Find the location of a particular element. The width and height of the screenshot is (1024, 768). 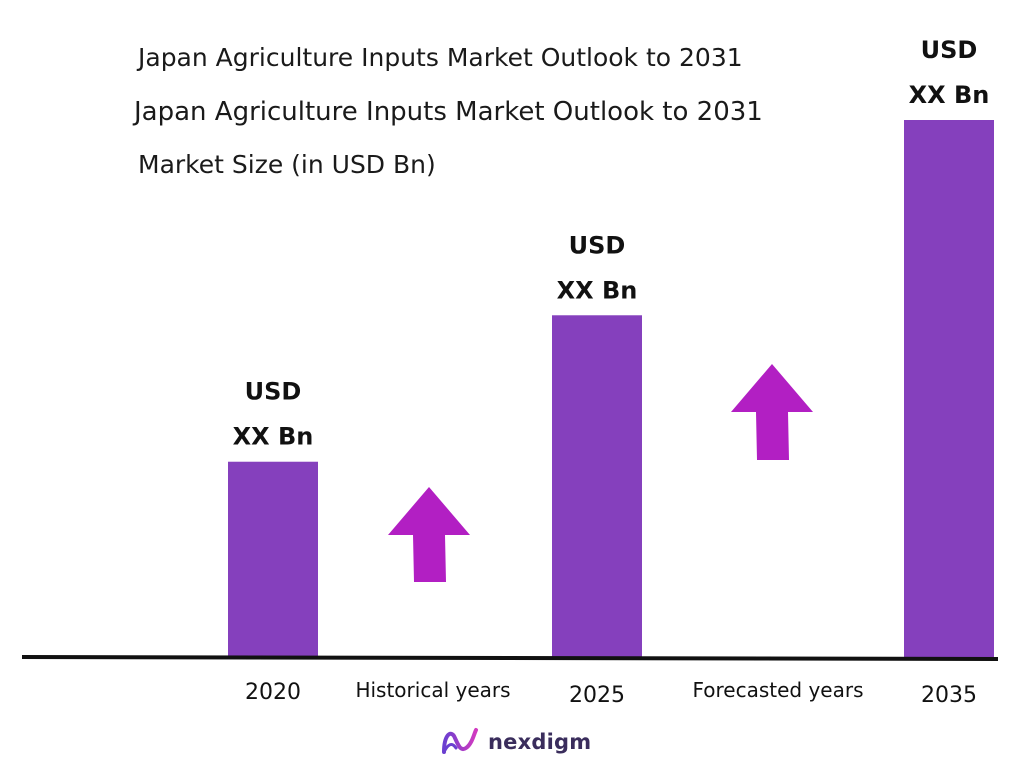

bar-2035 is located at coordinates (949, 388).